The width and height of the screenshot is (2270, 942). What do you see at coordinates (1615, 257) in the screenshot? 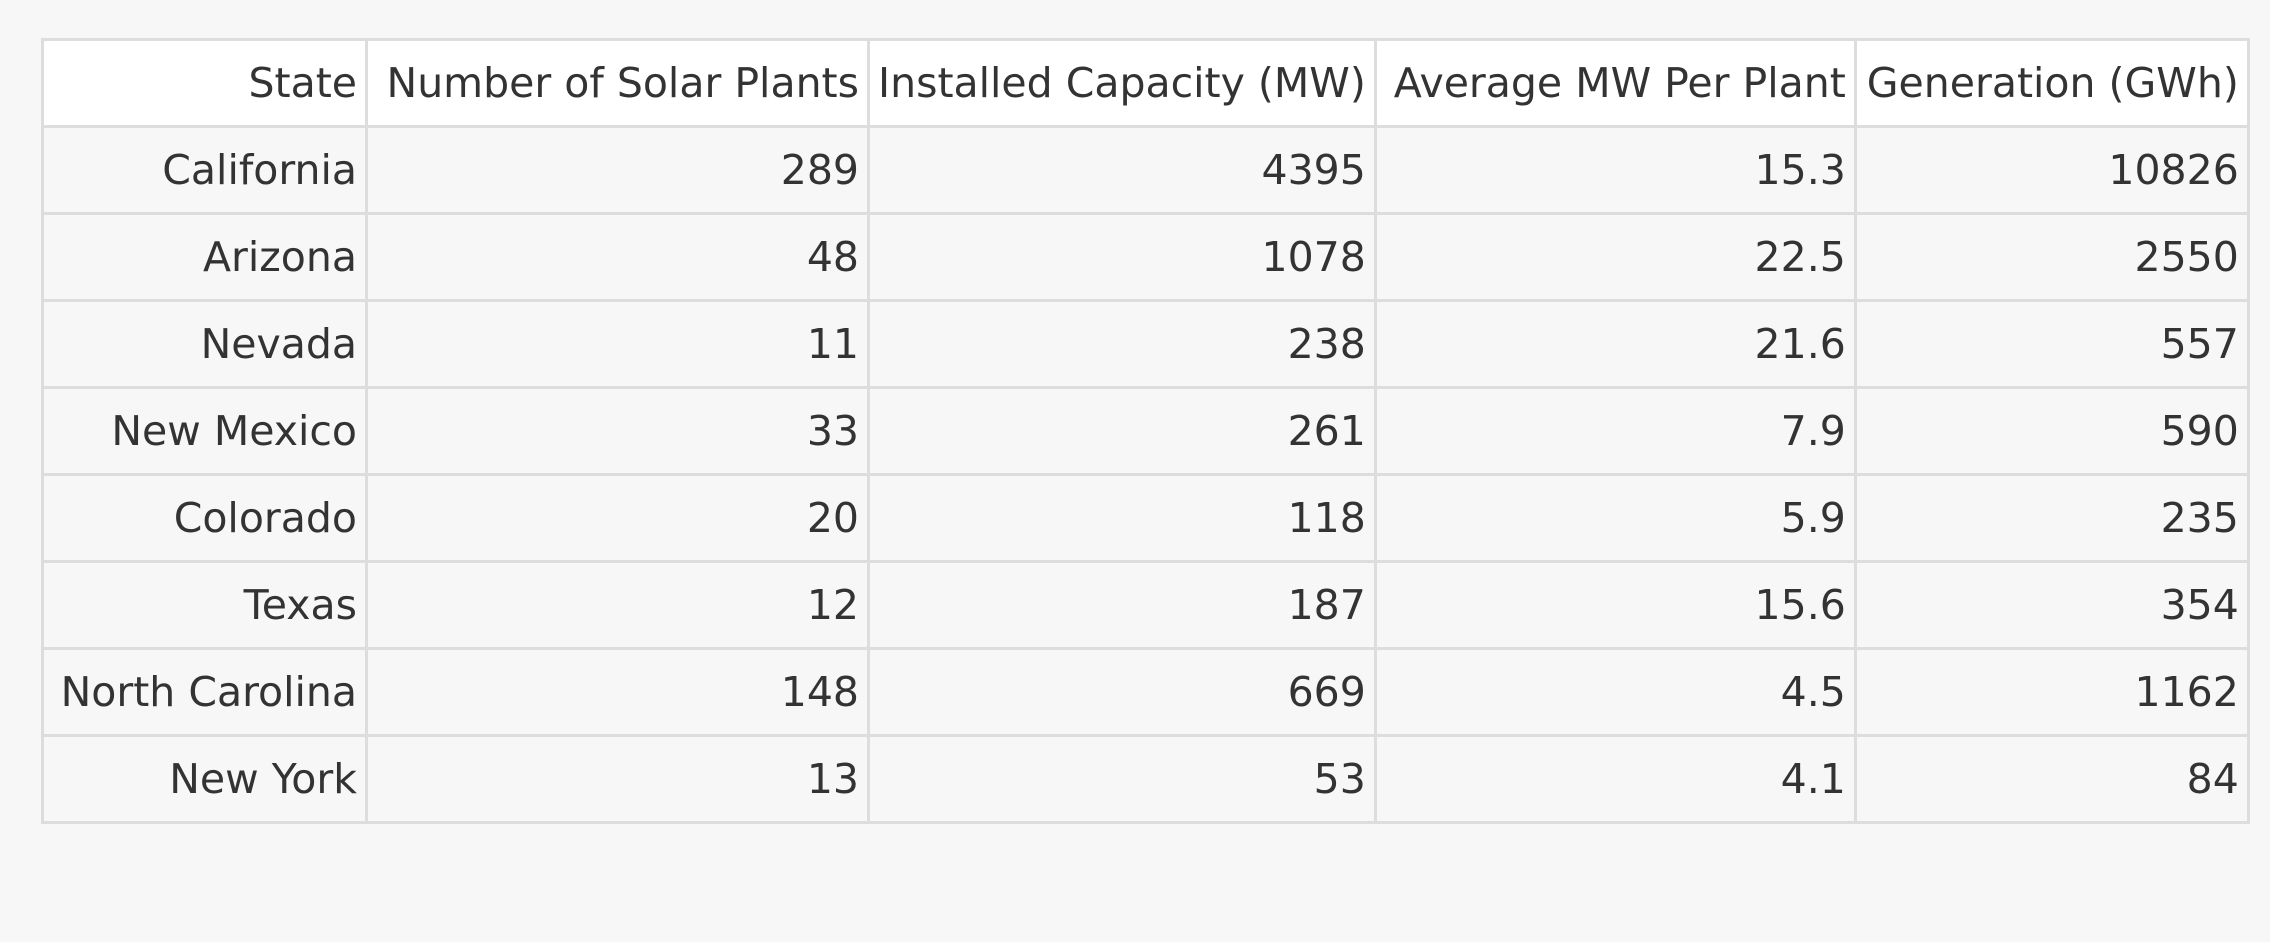
I see `value-cell: 22.5` at bounding box center [1615, 257].